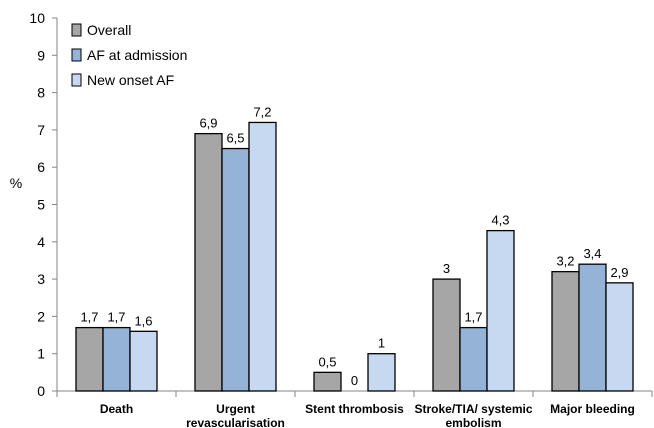  I want to click on y-axis-label: %, so click(16, 183).